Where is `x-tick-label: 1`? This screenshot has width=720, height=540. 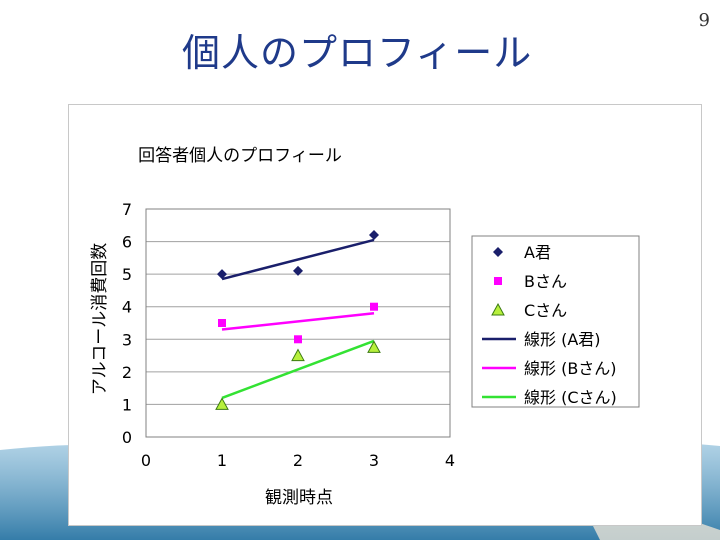
x-tick-label: 1 is located at coordinates (222, 460).